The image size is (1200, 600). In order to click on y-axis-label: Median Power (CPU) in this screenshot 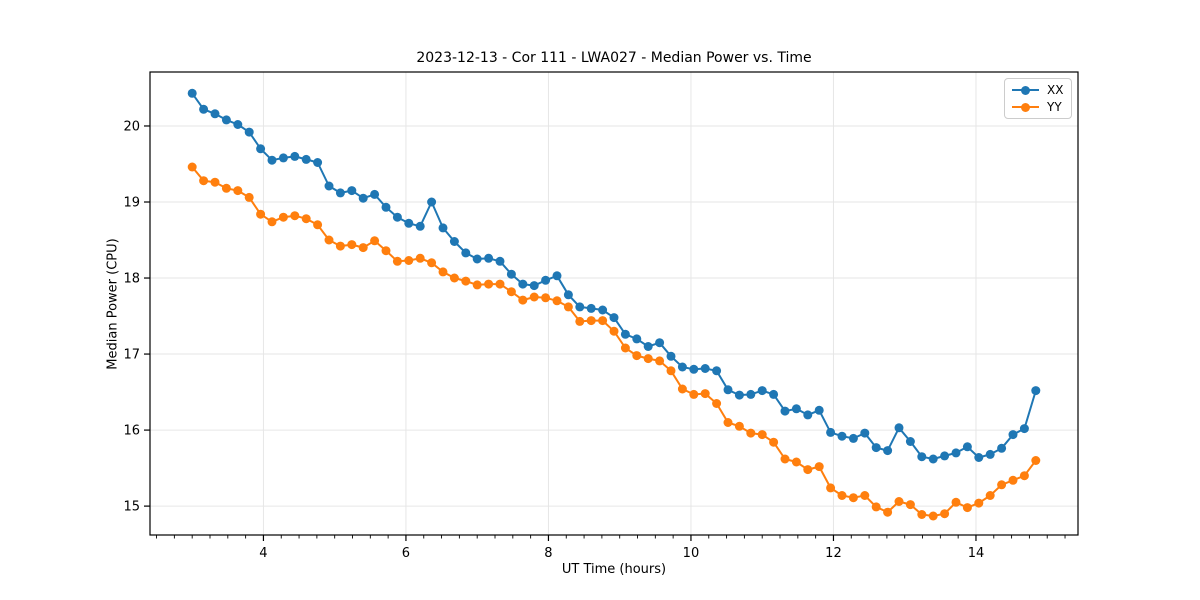, I will do `click(113, 304)`.